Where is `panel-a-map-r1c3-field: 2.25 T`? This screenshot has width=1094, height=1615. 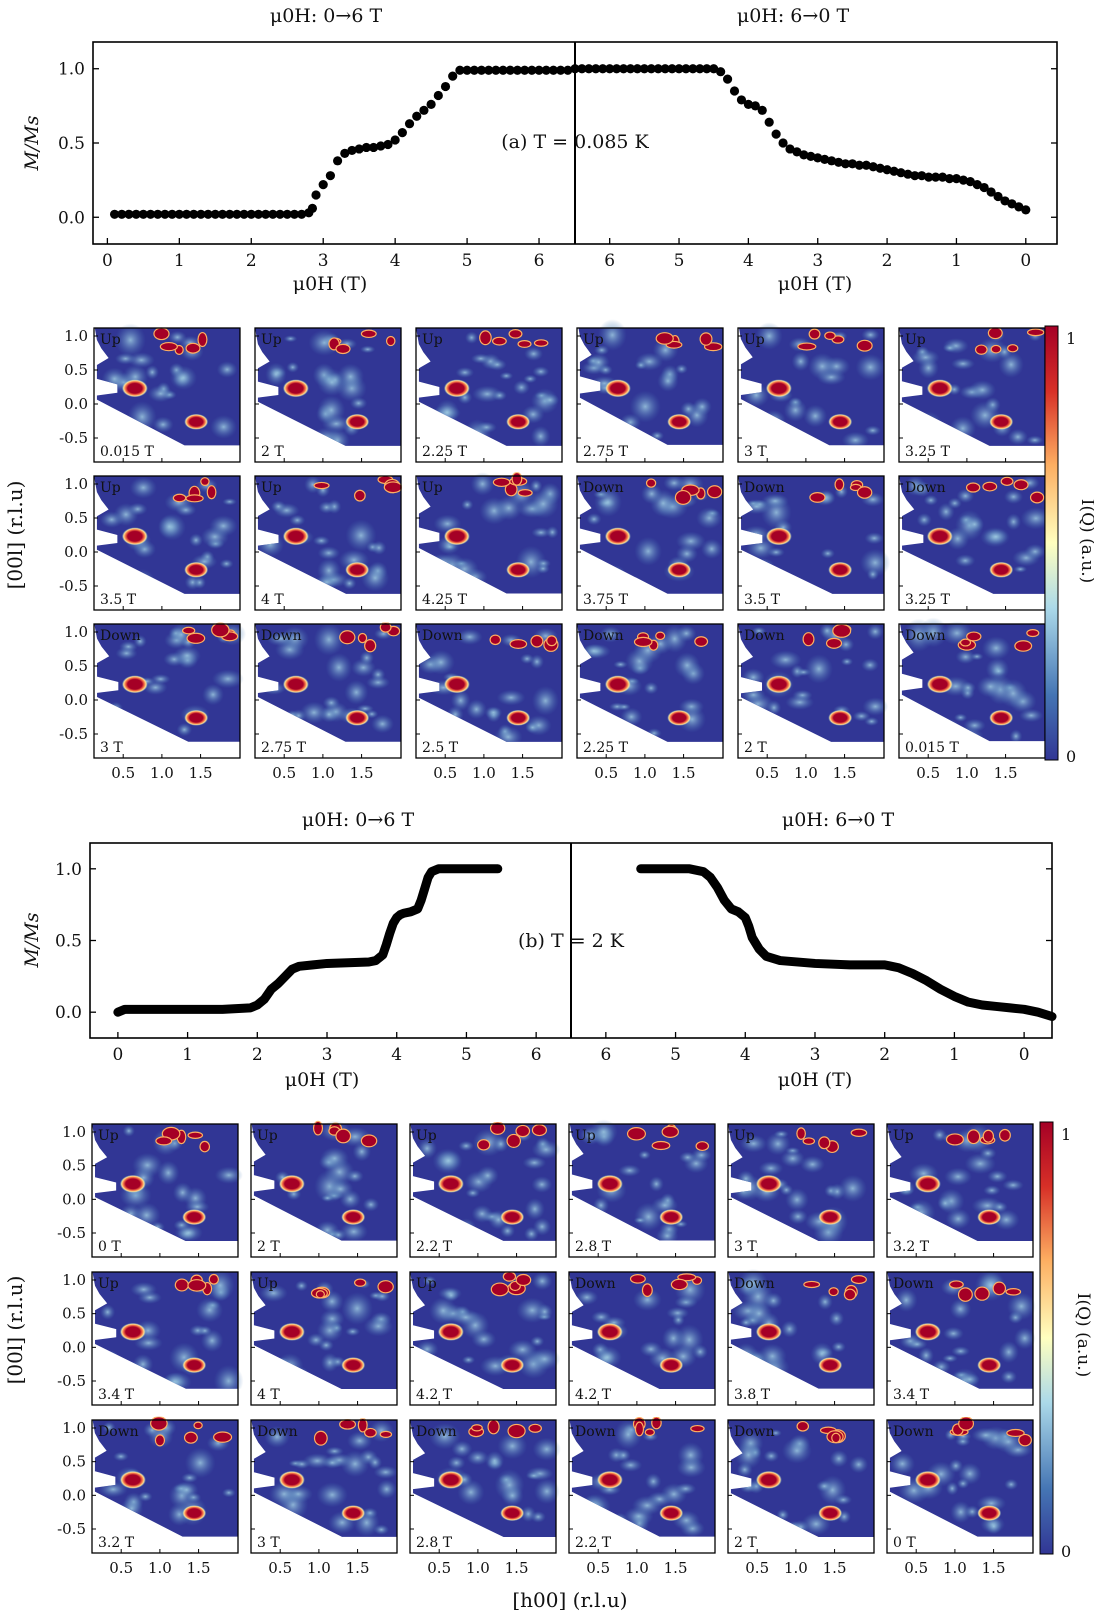
panel-a-map-r1c3-field: 2.25 T is located at coordinates (445, 452).